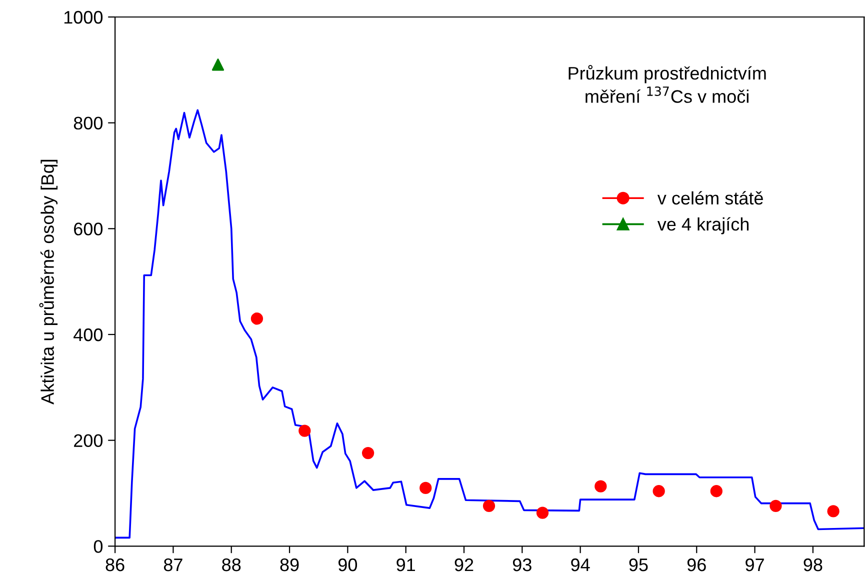 This screenshot has width=865, height=586. Describe the element at coordinates (522, 565) in the screenshot. I see `x-tick-label: 93` at that location.